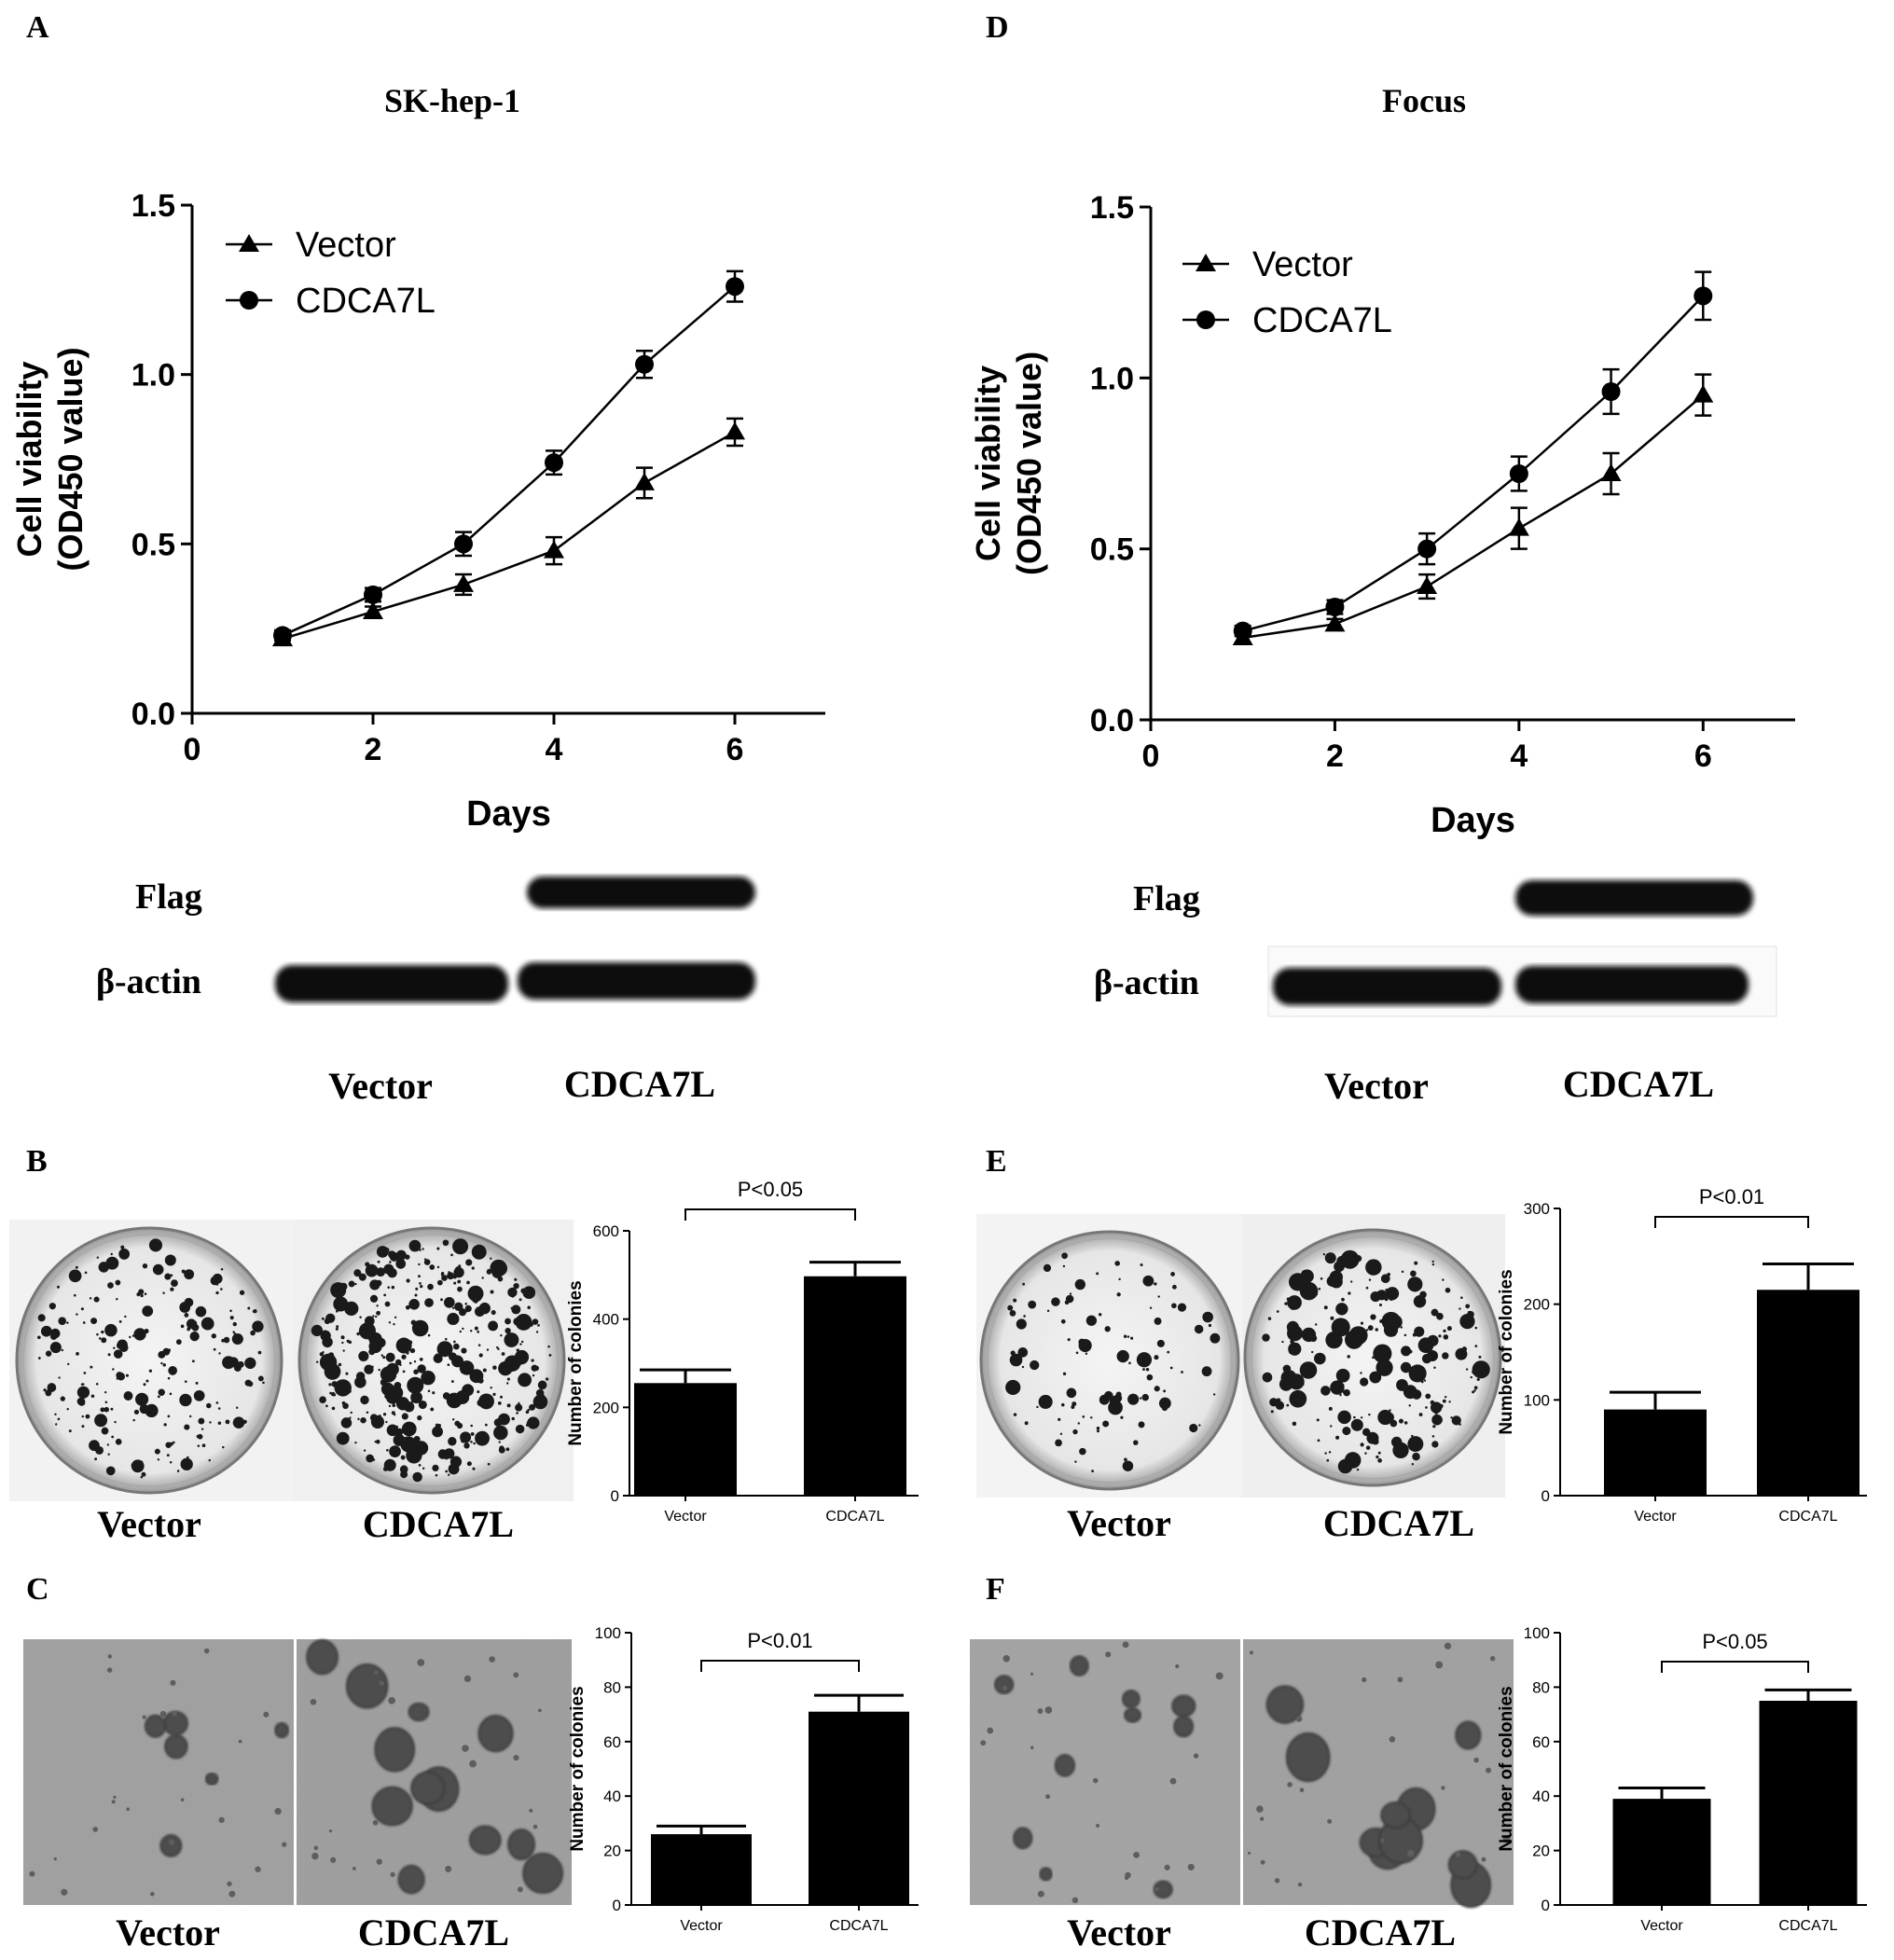  What do you see at coordinates (1541, 1742) in the screenshot?
I see `y-tick-label: 60` at bounding box center [1541, 1742].